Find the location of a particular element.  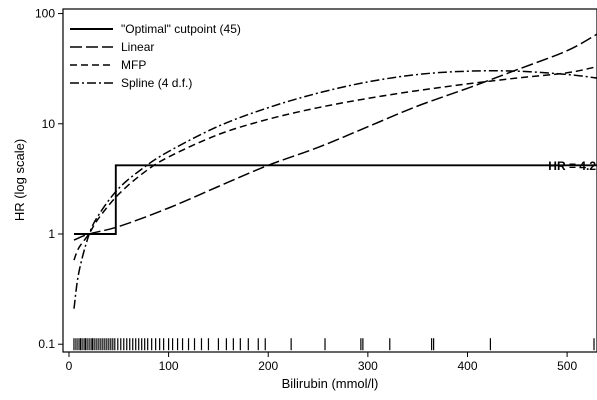

x-tick-label: 200 is located at coordinates (268, 366).